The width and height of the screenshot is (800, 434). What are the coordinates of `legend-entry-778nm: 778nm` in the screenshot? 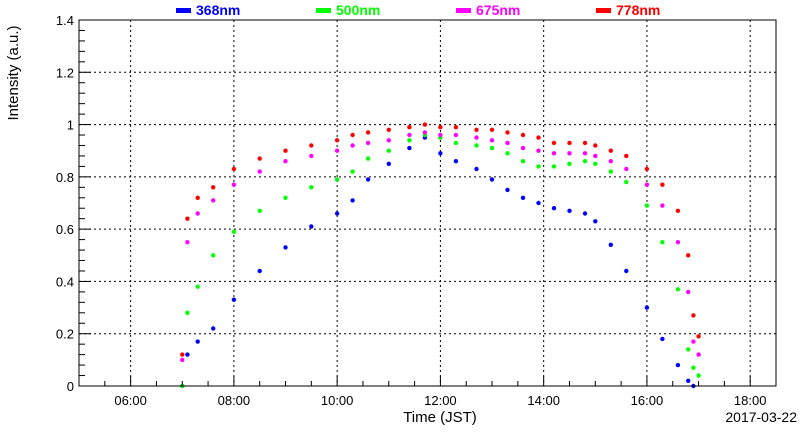 It's located at (628, 10).